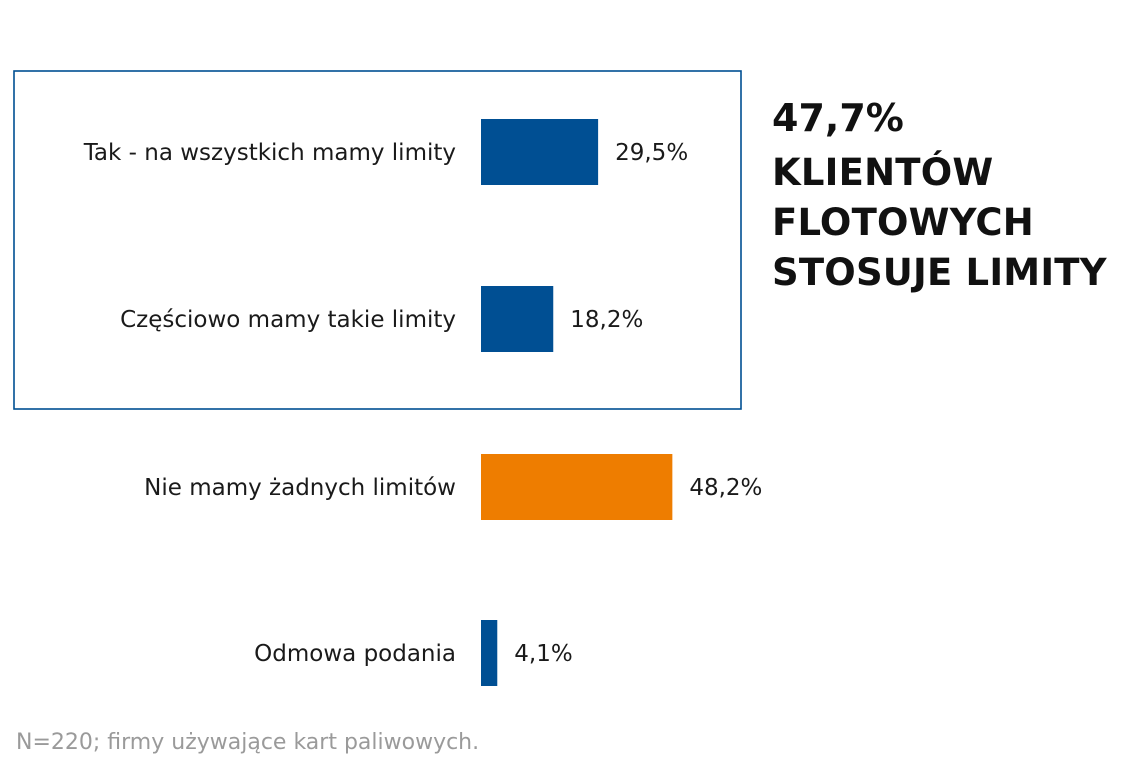  What do you see at coordinates (606, 320) in the screenshot?
I see `value-label: 18,2%` at bounding box center [606, 320].